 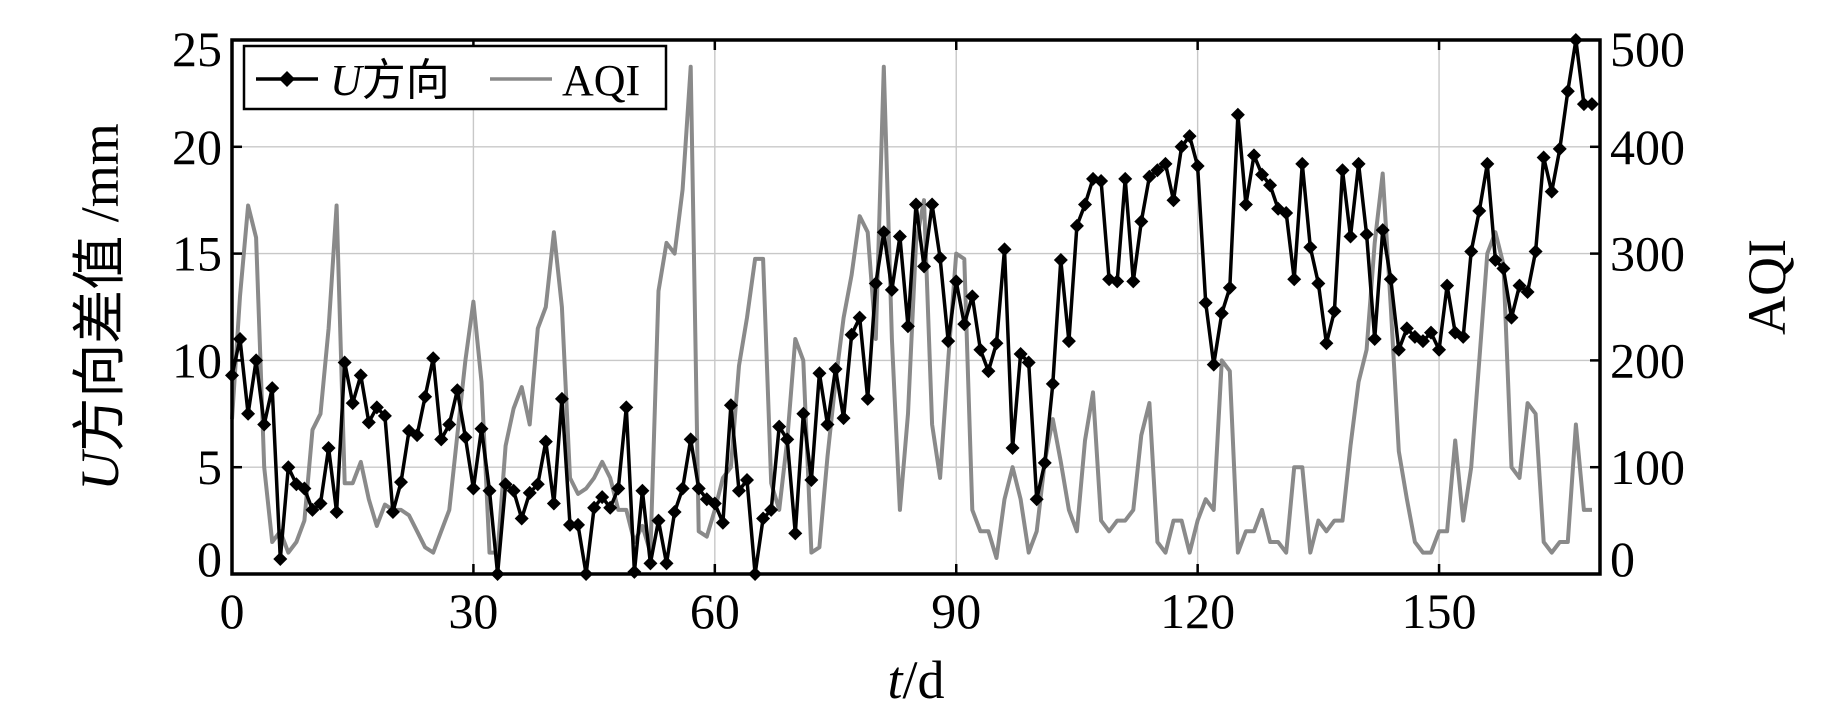 What do you see at coordinates (390, 80) in the screenshot?
I see `legend-u-label: U方向` at bounding box center [390, 80].